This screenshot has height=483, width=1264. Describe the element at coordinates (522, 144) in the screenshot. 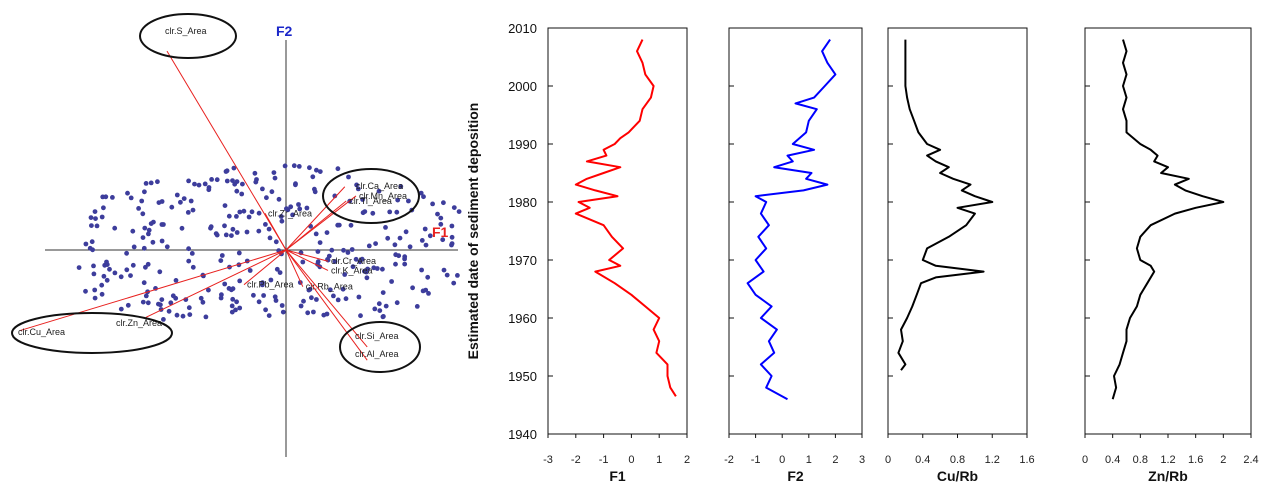

I see `y-tick-label: 1990` at that location.